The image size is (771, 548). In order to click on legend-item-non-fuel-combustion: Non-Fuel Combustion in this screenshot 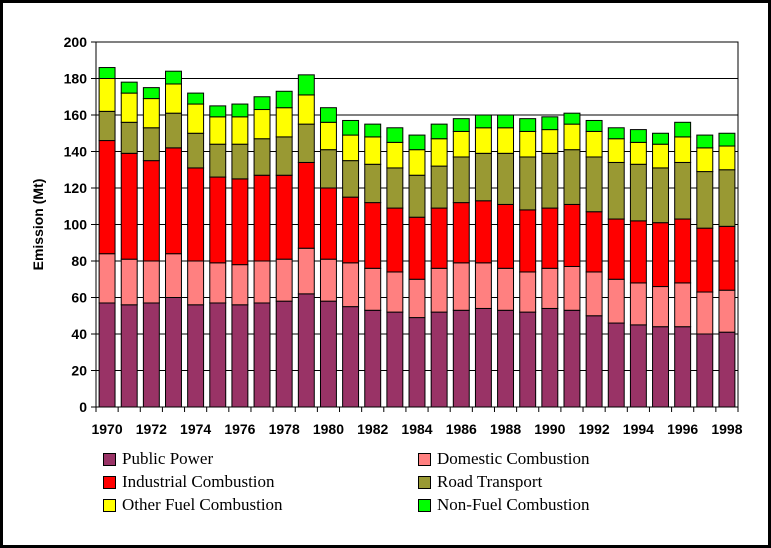, I will do `click(504, 505)`.